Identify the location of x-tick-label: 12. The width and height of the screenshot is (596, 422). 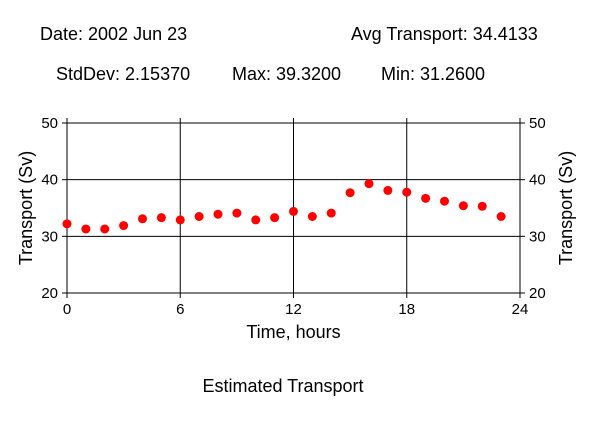
(293, 309).